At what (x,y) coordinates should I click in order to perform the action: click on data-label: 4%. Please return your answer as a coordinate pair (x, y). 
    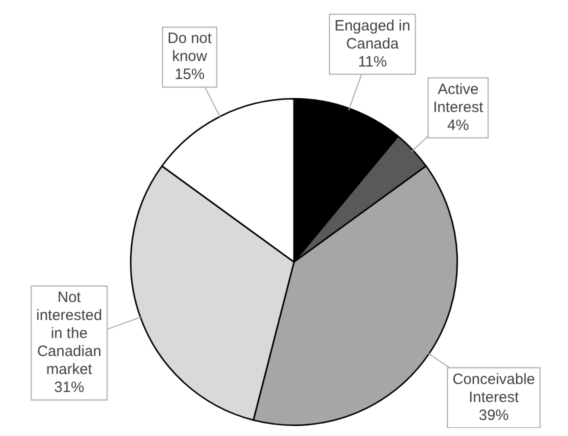
    Looking at the image, I should click on (458, 125).